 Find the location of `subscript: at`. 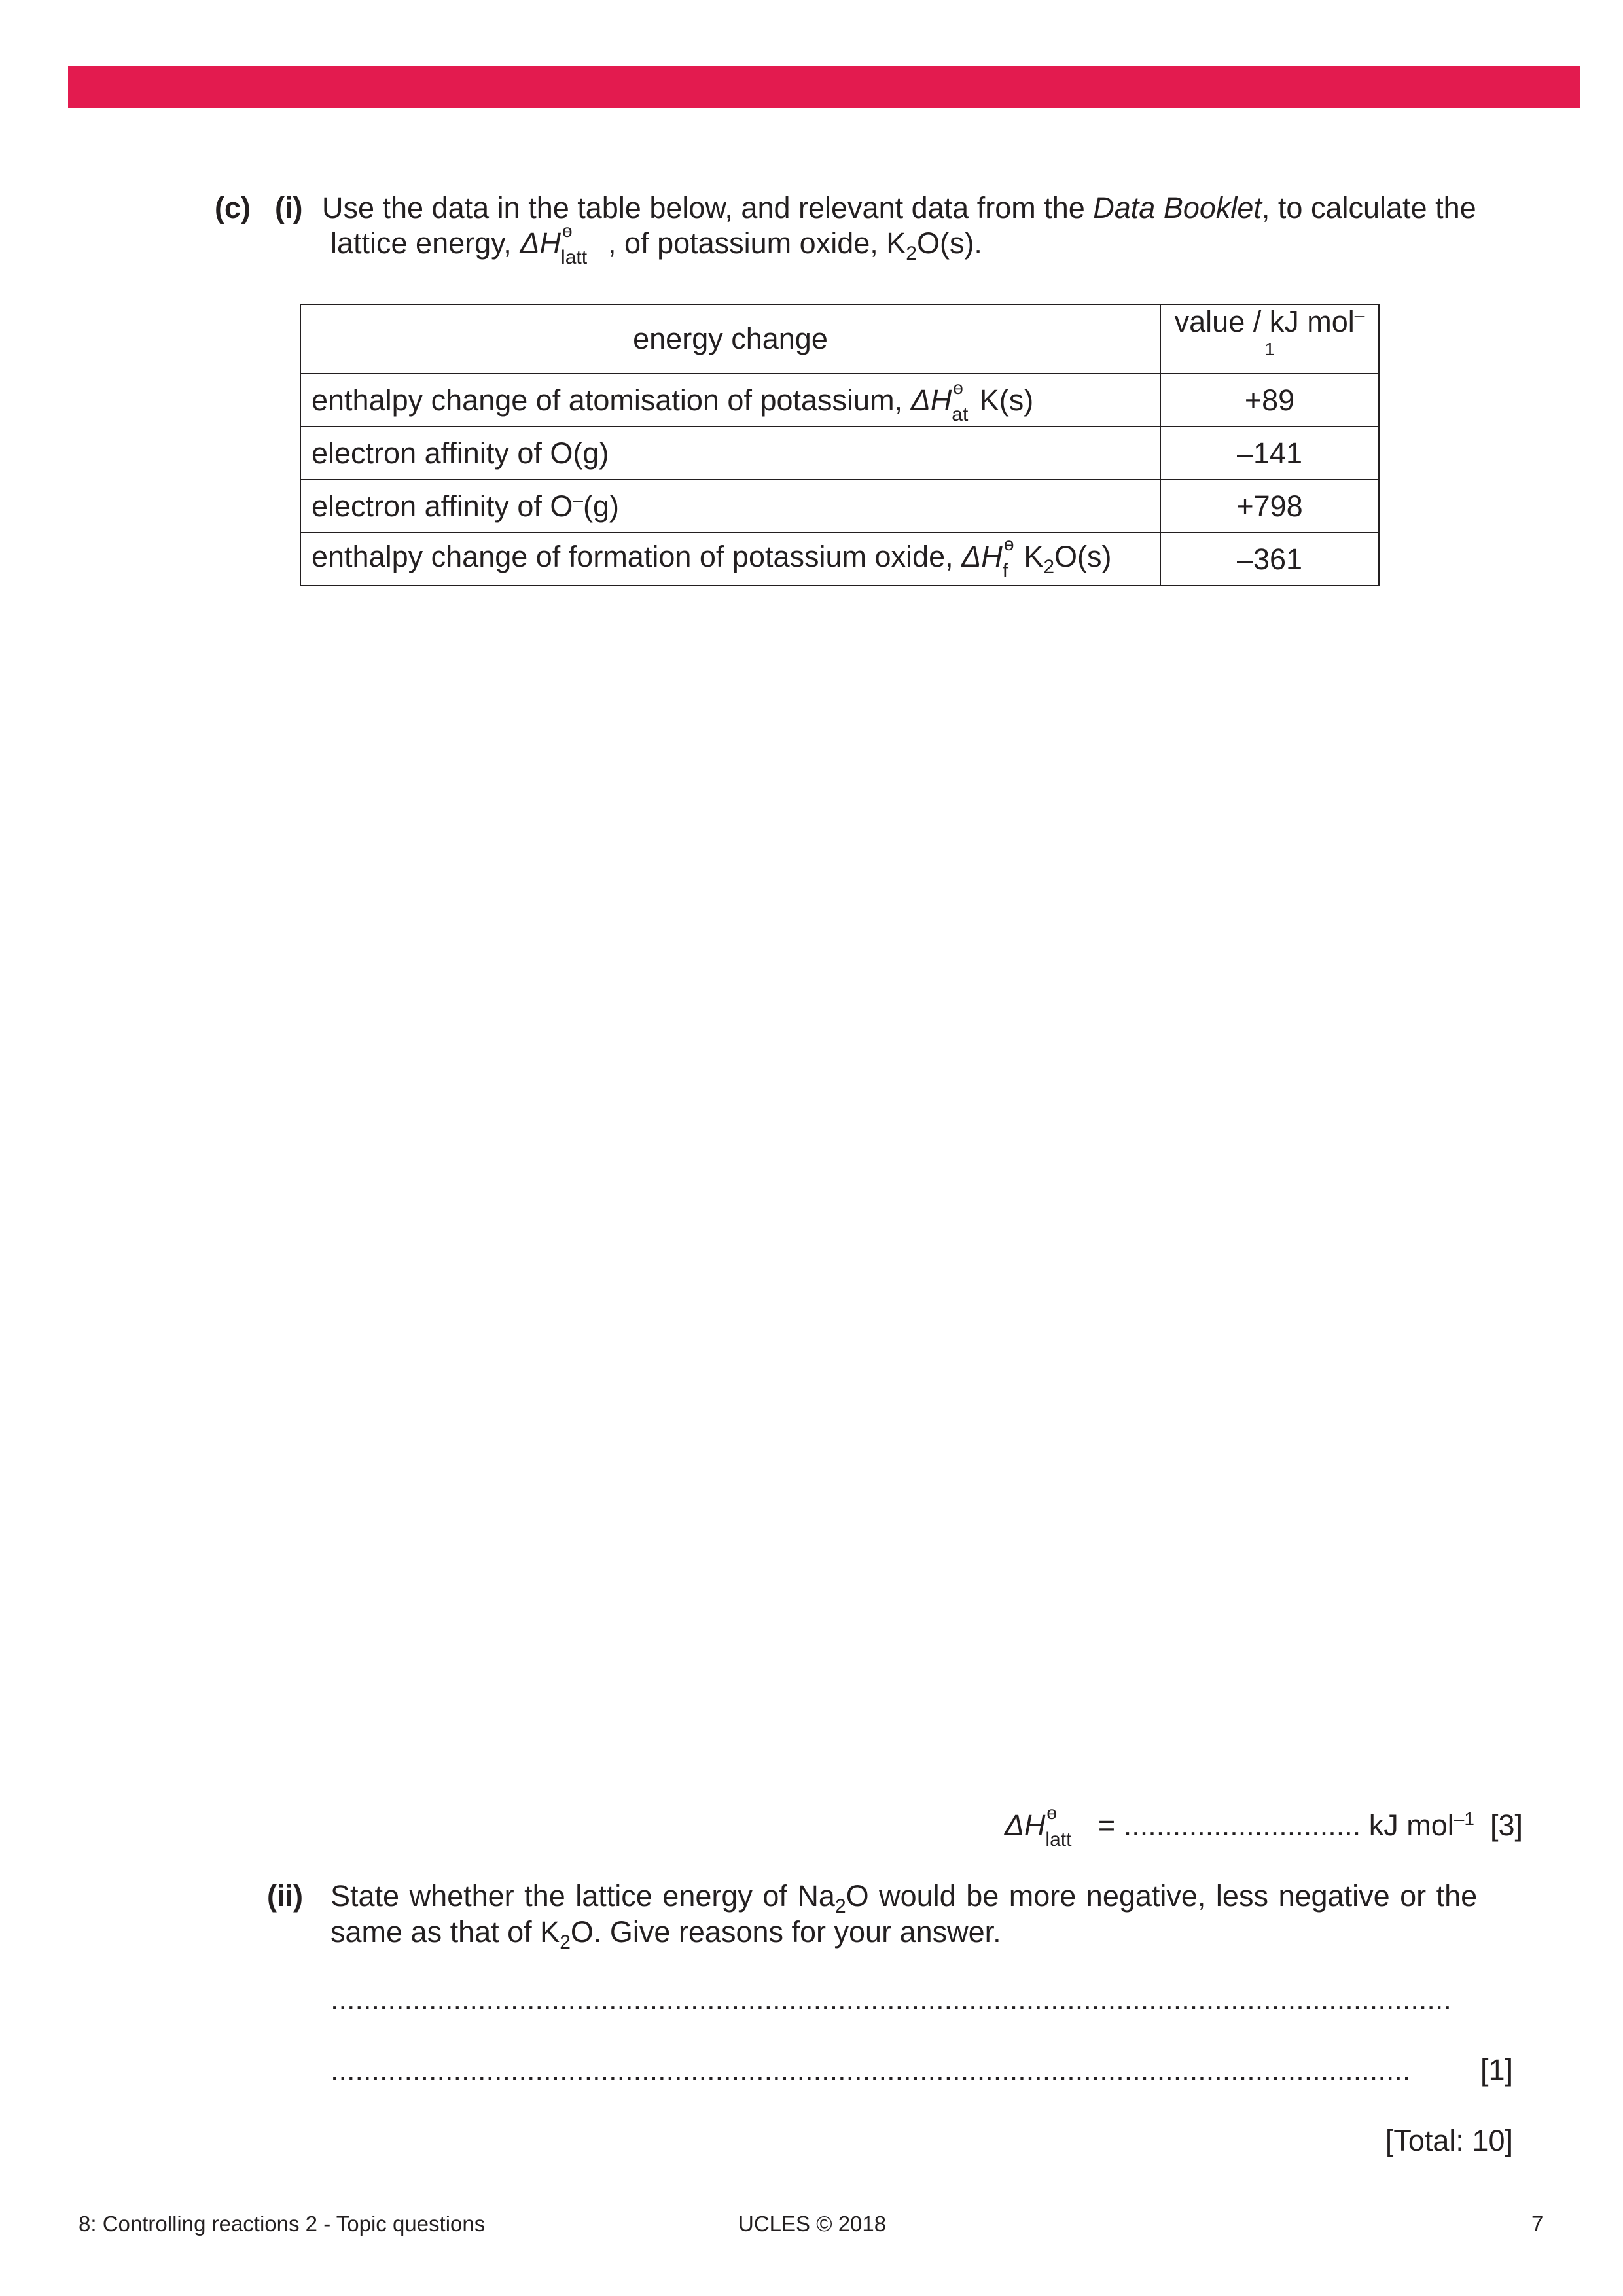

subscript: at is located at coordinates (960, 414).